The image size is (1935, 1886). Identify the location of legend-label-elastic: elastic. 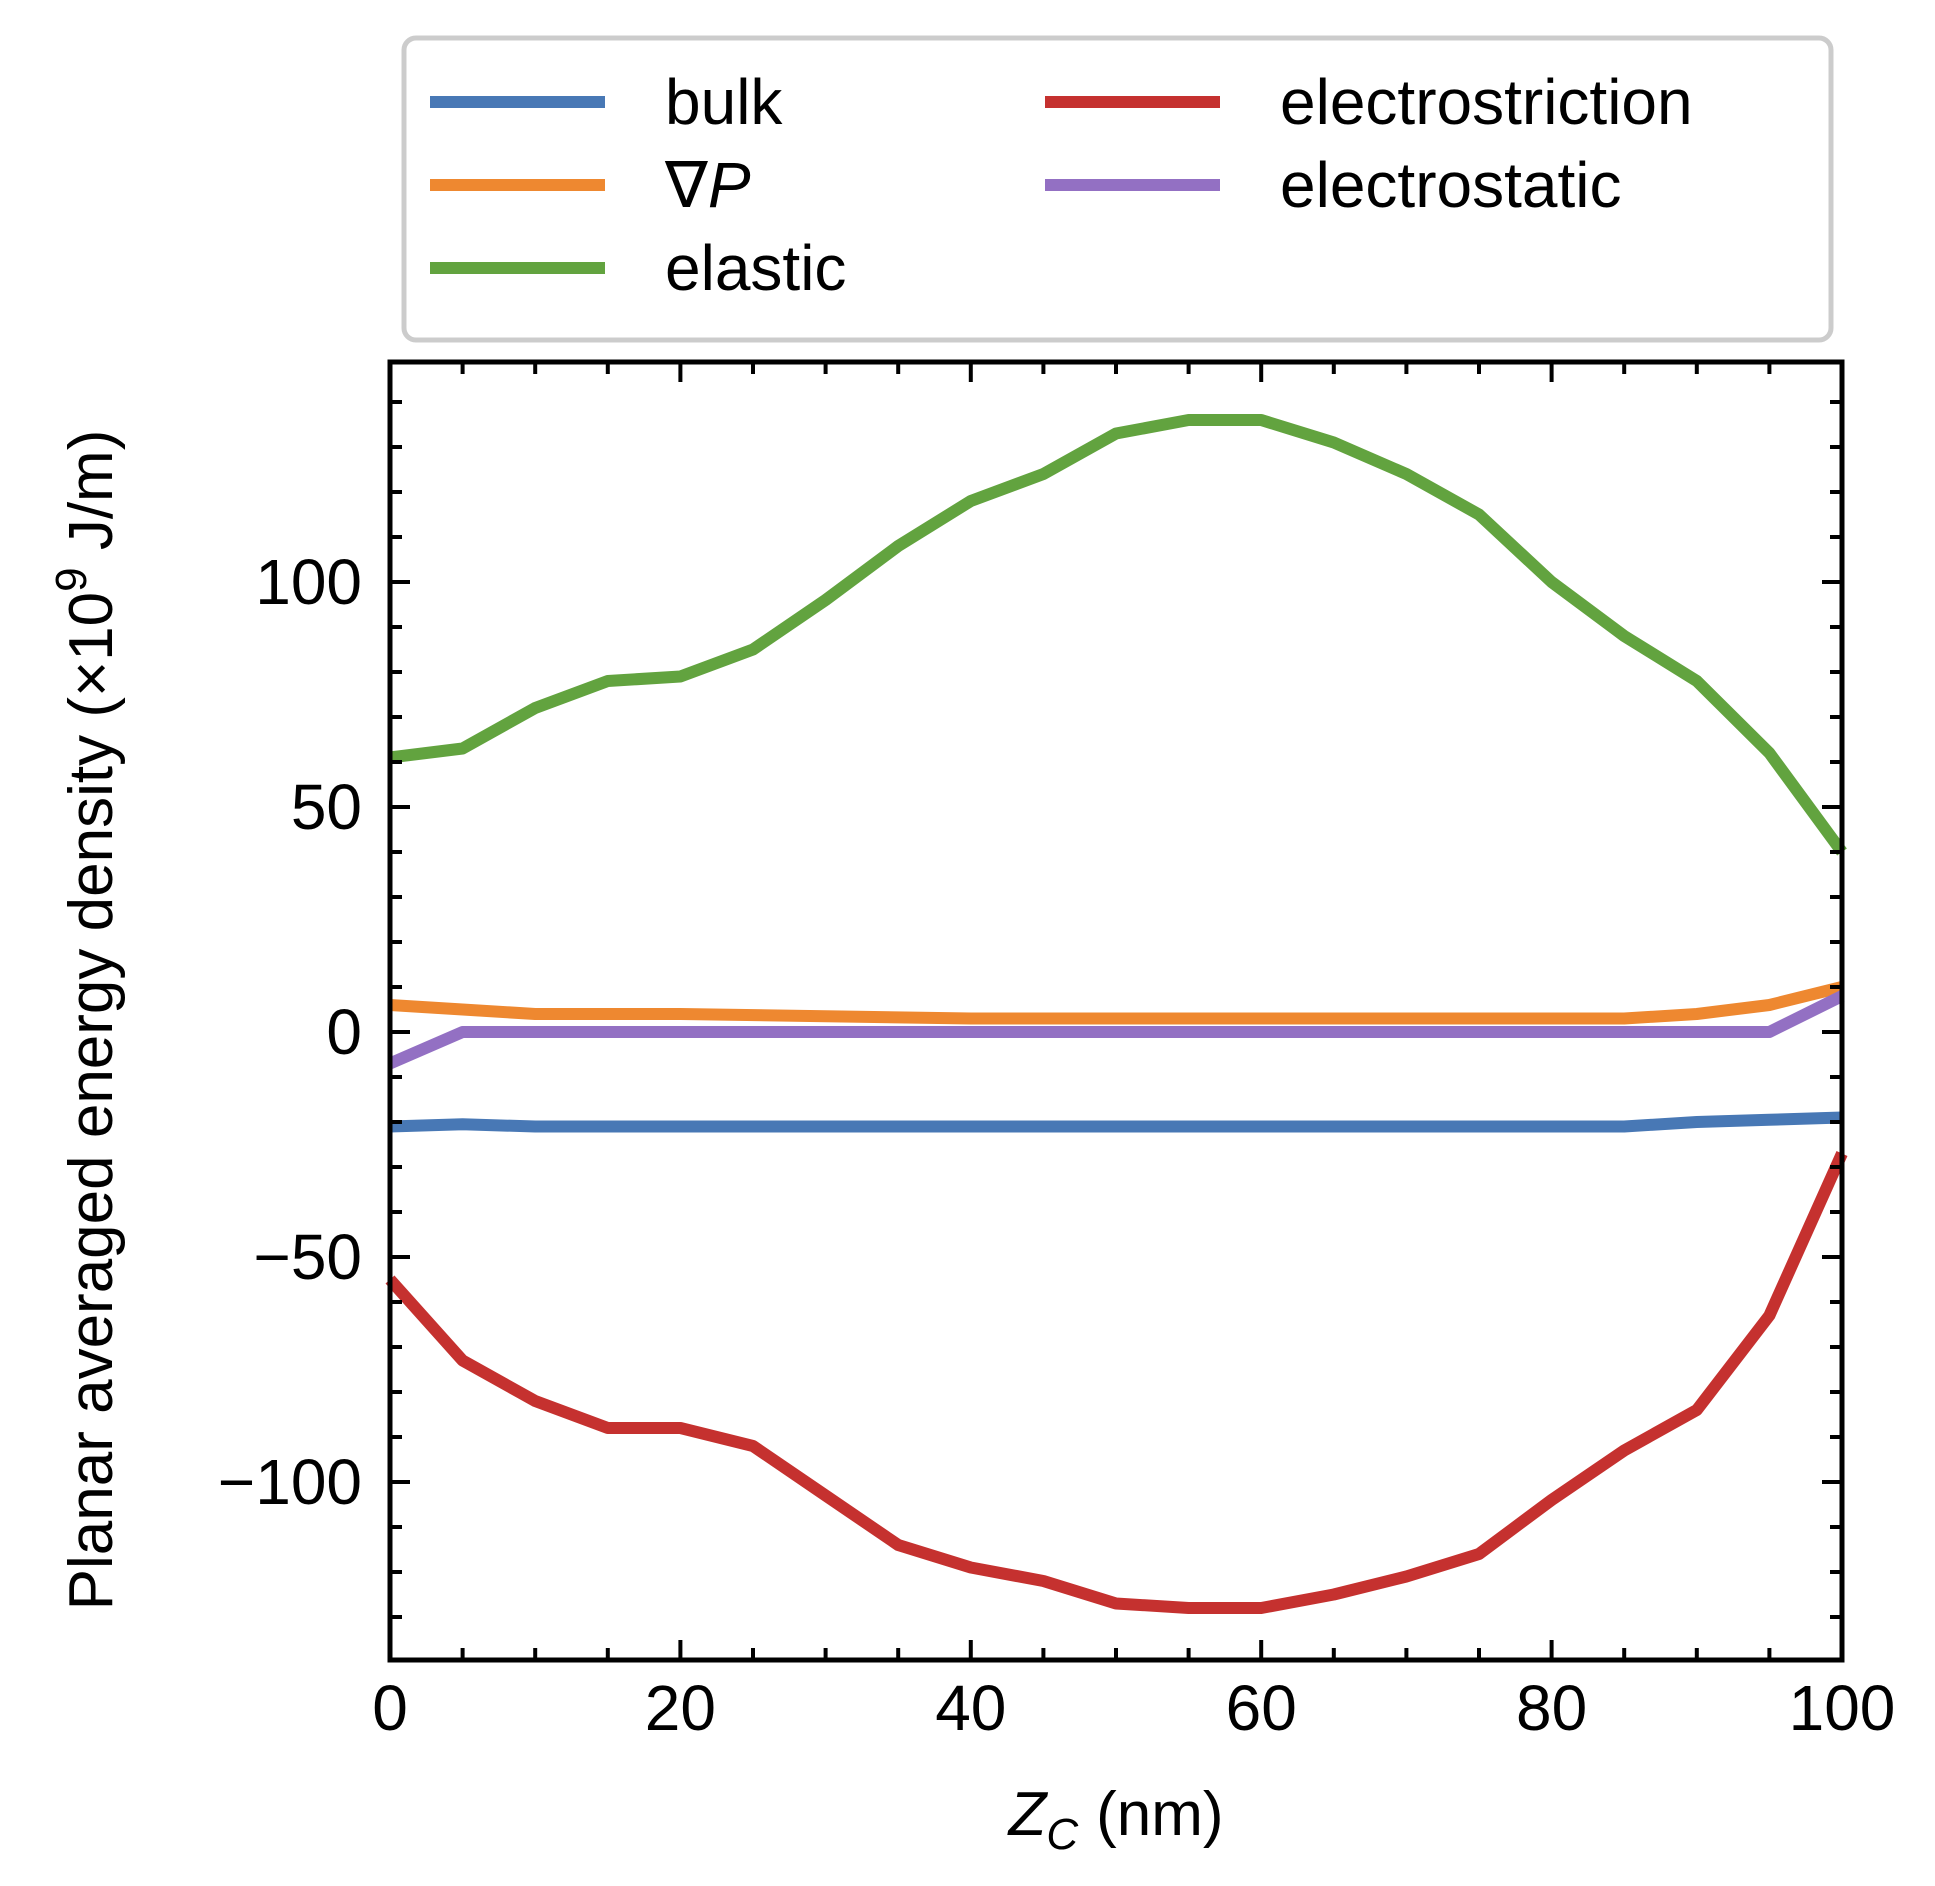
(755, 268).